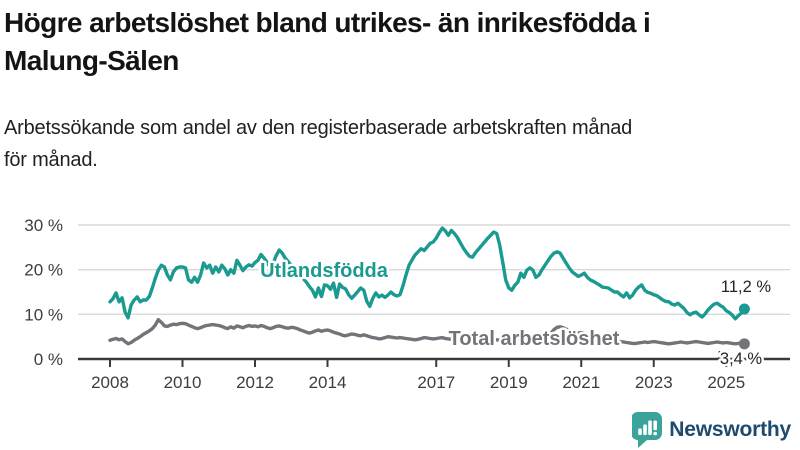  What do you see at coordinates (730, 429) in the screenshot?
I see `brand-name: Newsworthy` at bounding box center [730, 429].